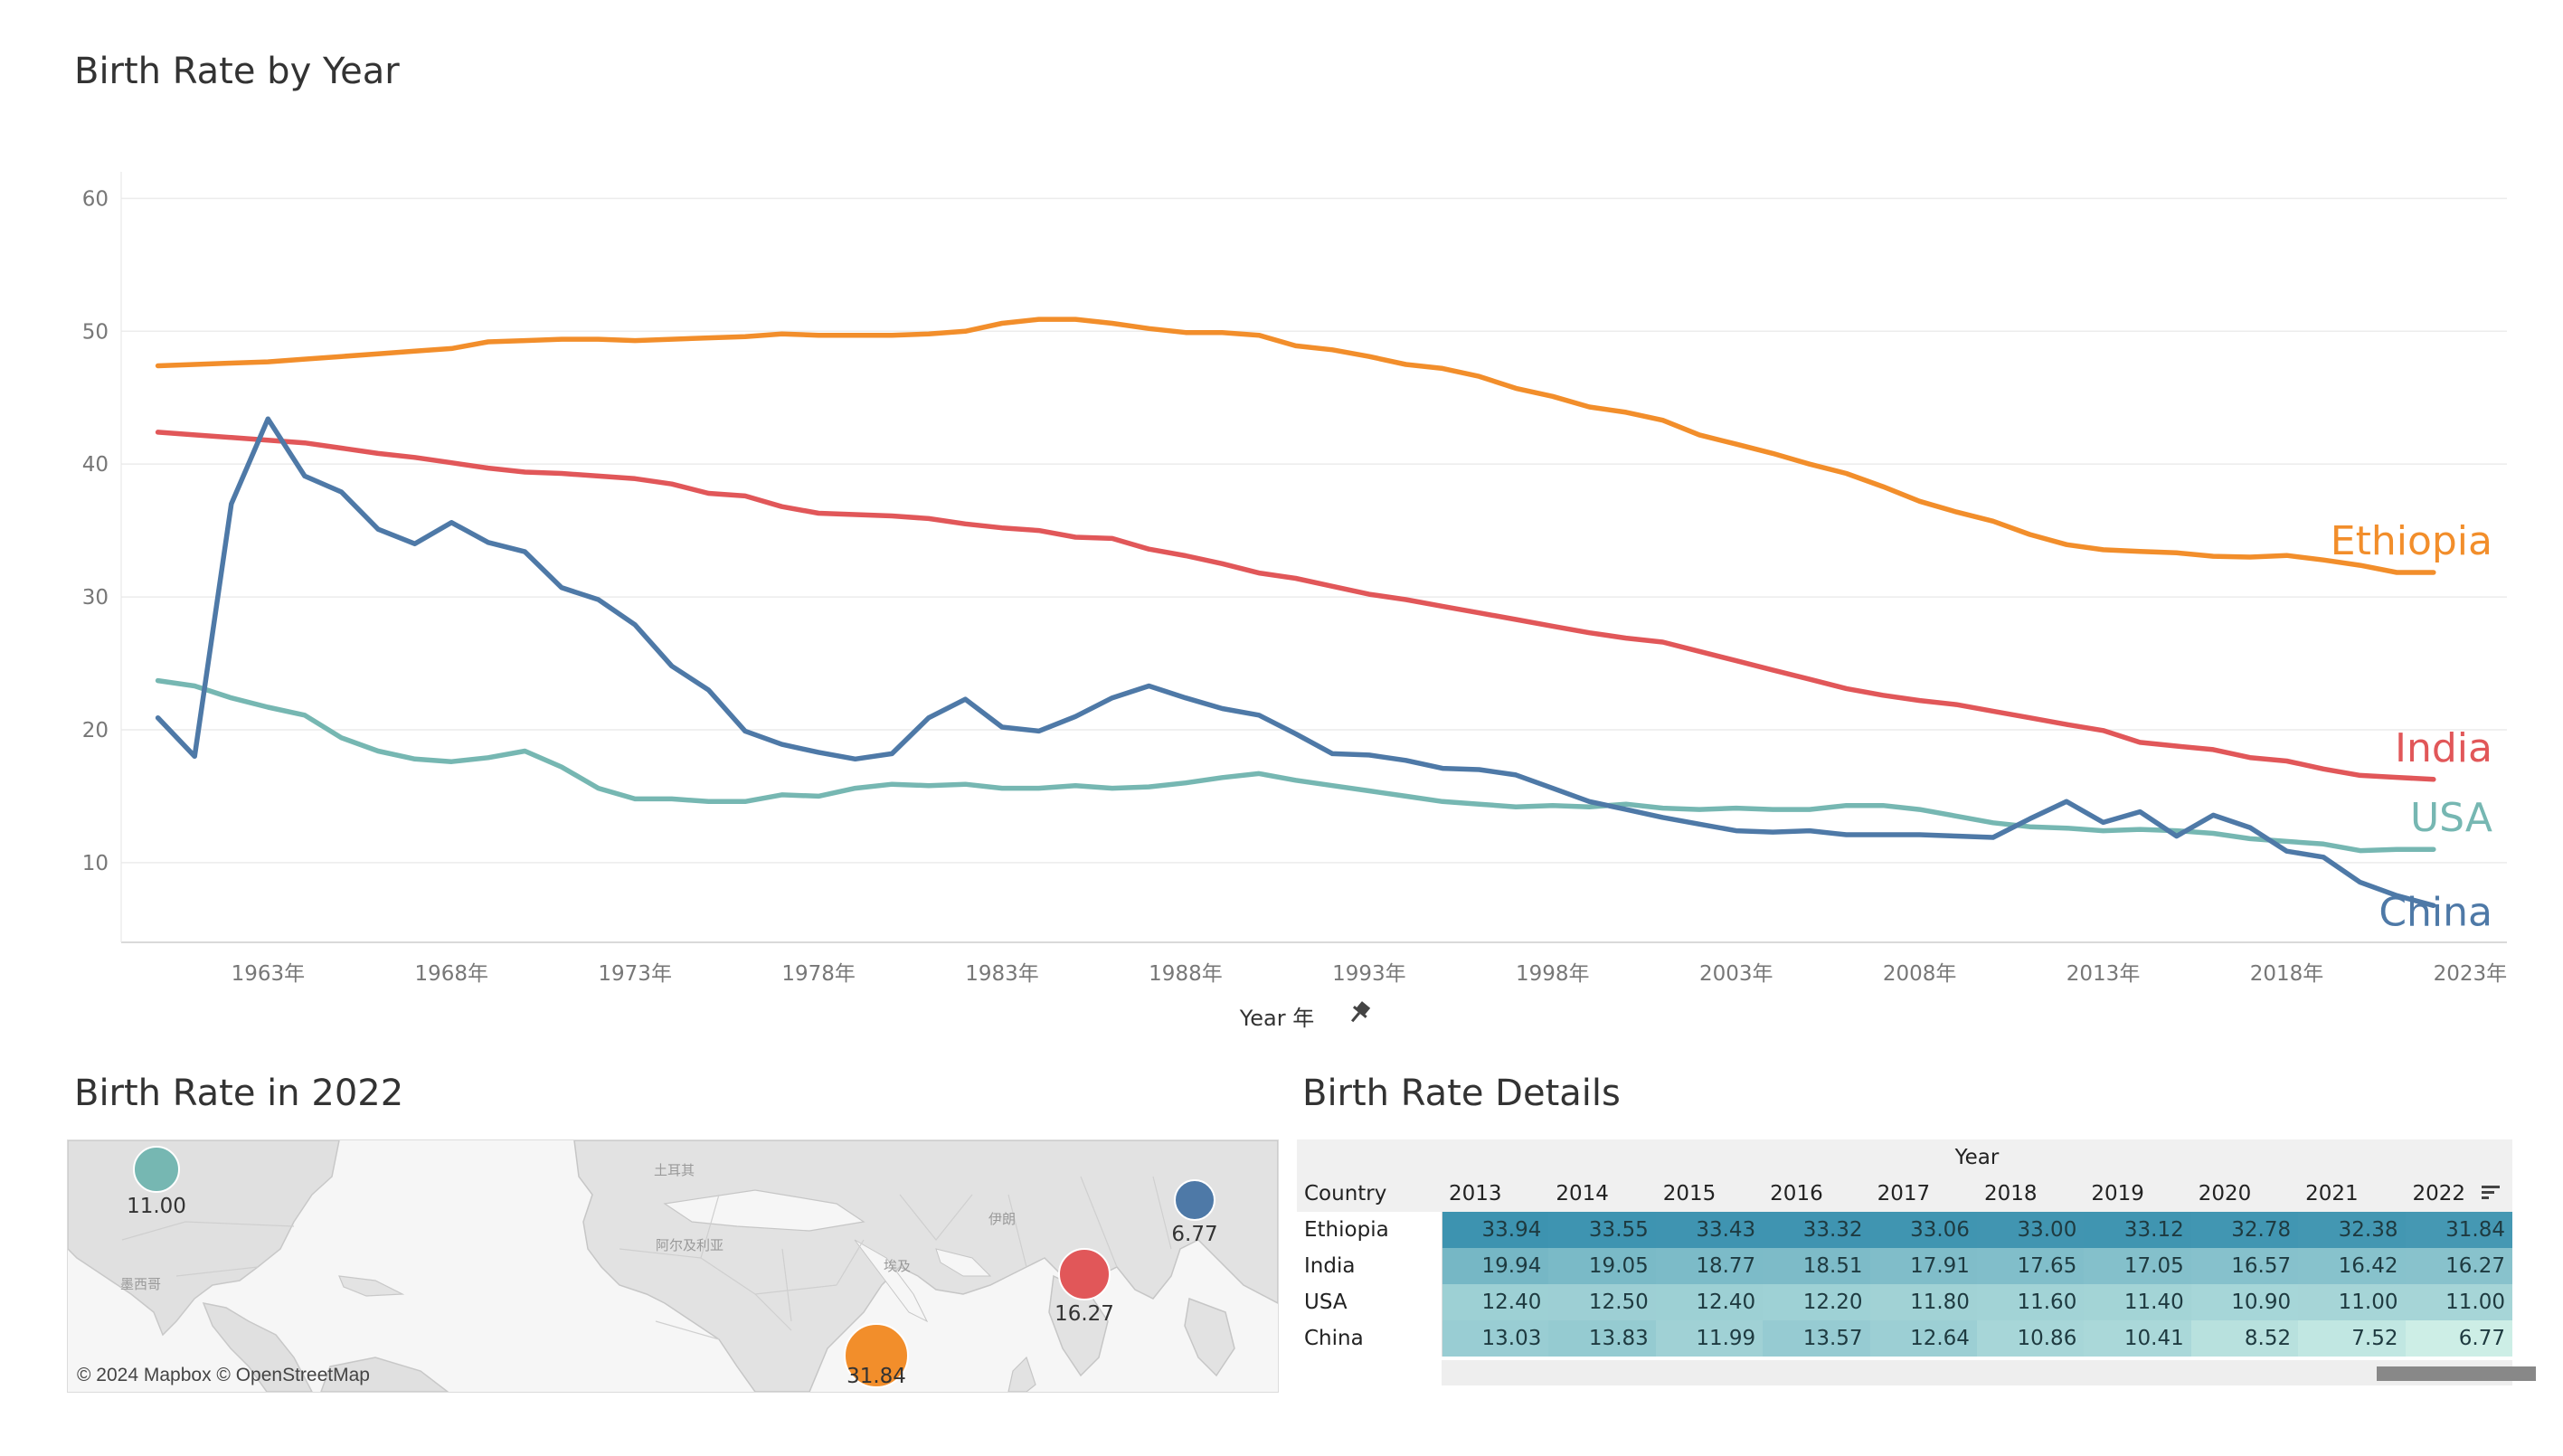 Image resolution: width=2563 pixels, height=1456 pixels. I want to click on map-title: Birth Rate in 2022, so click(239, 1093).